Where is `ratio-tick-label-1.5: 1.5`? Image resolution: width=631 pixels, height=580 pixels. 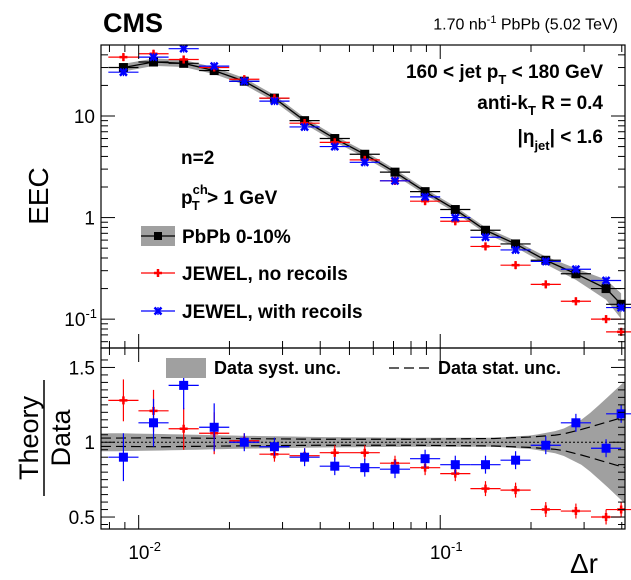 ratio-tick-label-1.5: 1.5 is located at coordinates (82, 368).